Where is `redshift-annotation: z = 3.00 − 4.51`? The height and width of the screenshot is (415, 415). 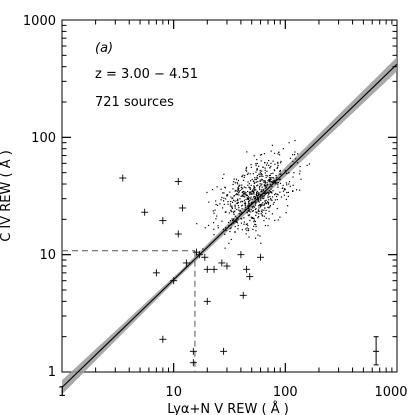 redshift-annotation: z = 3.00 − 4.51 is located at coordinates (146, 74).